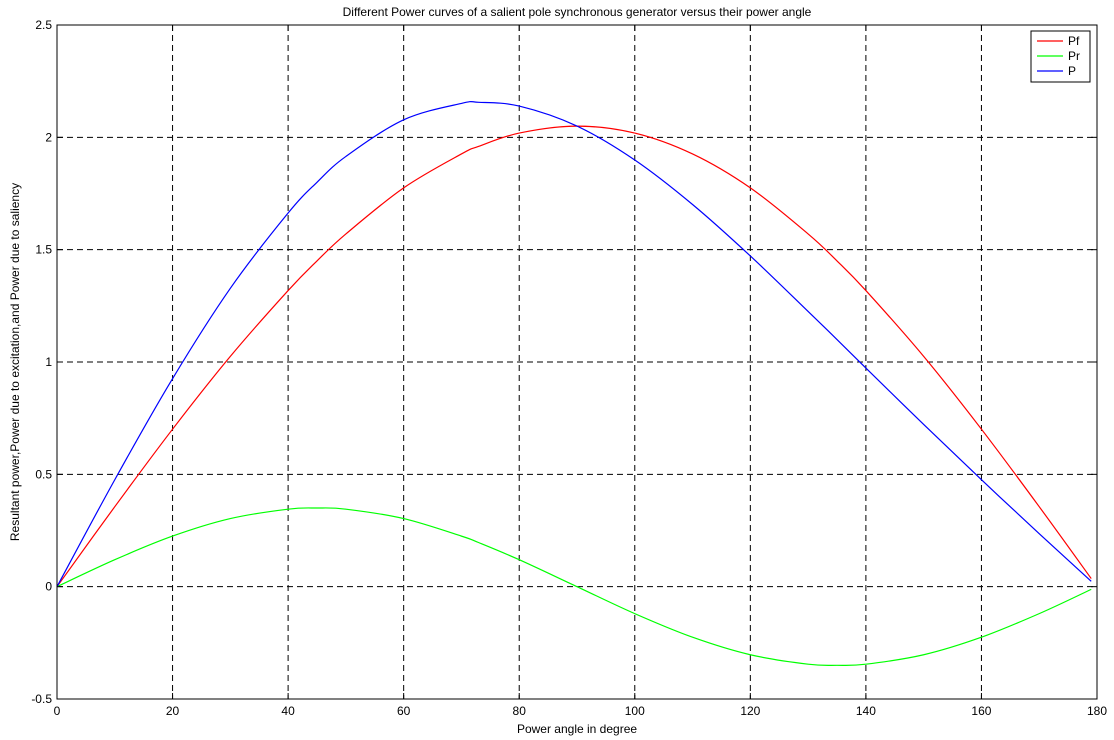  Describe the element at coordinates (48, 362) in the screenshot. I see `y-tick-label: 1` at that location.